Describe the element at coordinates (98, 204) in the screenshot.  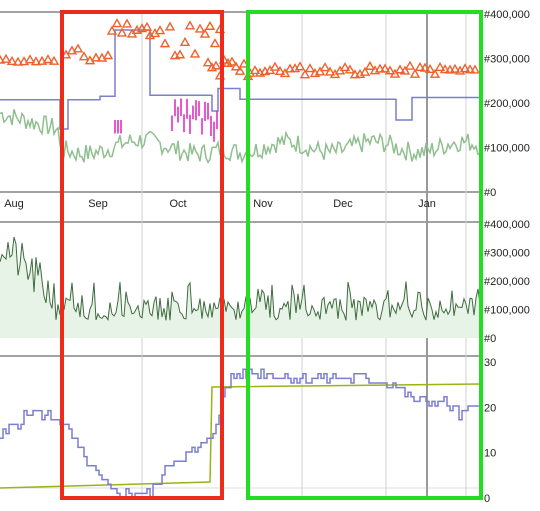
I see `x-tick-label: Sep` at that location.